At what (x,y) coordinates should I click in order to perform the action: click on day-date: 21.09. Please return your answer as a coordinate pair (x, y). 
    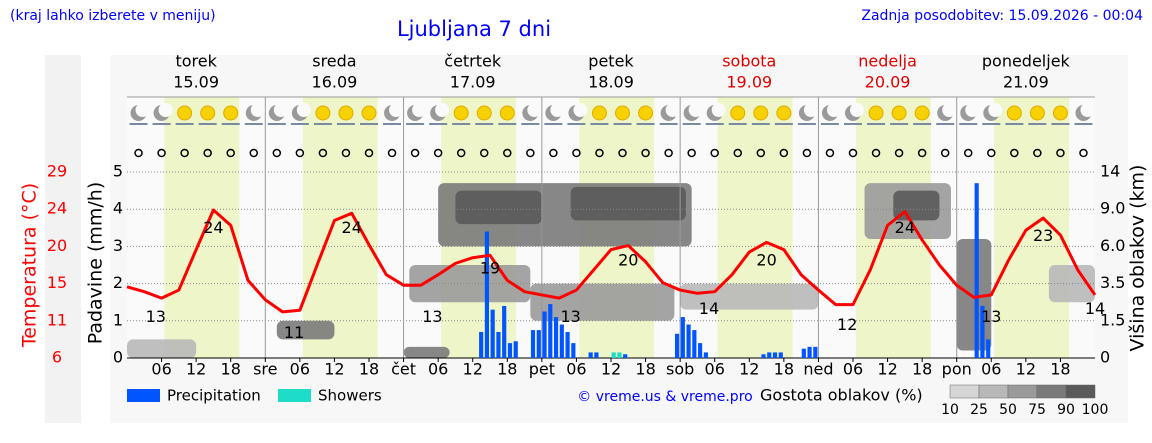
    Looking at the image, I should click on (1026, 82).